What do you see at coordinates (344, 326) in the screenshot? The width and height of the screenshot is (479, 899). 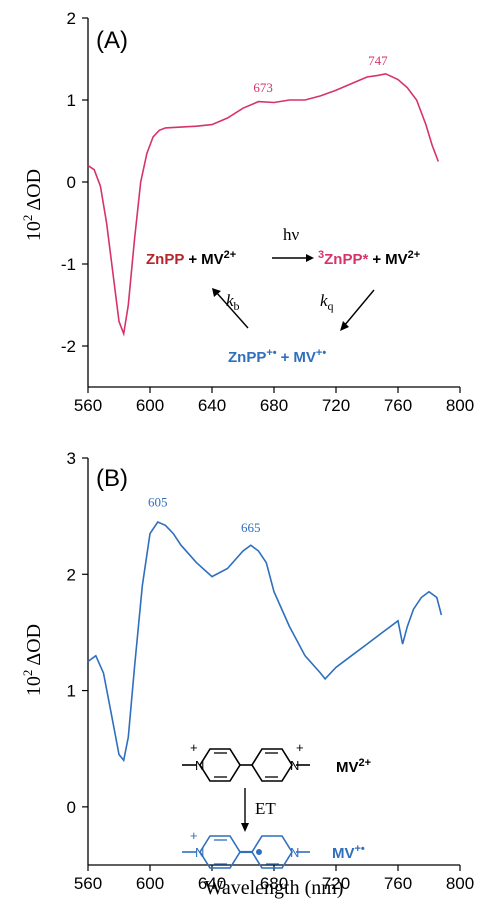 I see `scheme-kq-arrowhead` at bounding box center [344, 326].